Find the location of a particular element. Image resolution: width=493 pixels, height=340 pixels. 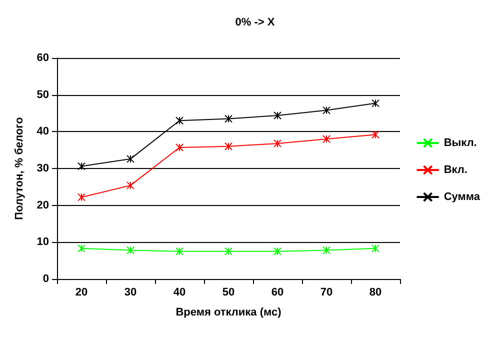

x-tick-label: 80 is located at coordinates (375, 292).